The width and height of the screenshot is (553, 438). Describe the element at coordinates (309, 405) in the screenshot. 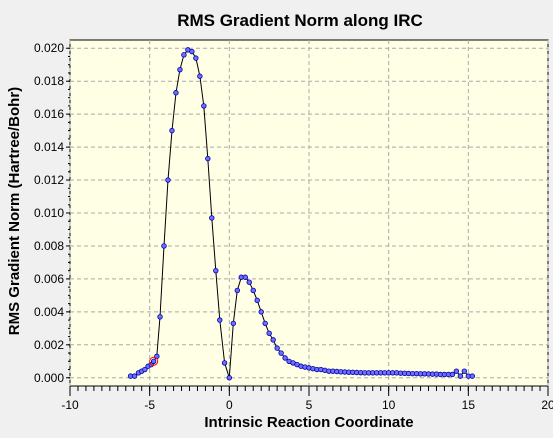

I see `x-tick-label: 5` at that location.